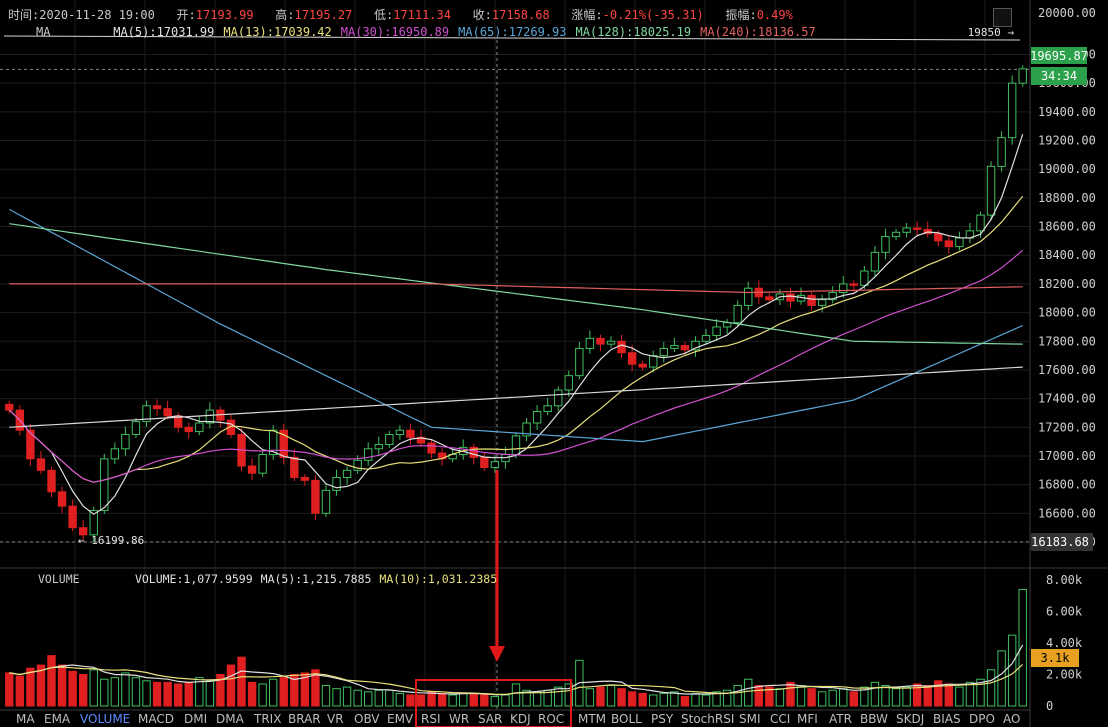 Image resolution: width=1108 pixels, height=727 pixels. What do you see at coordinates (156, 719) in the screenshot?
I see `tab-macd: MACD` at bounding box center [156, 719].